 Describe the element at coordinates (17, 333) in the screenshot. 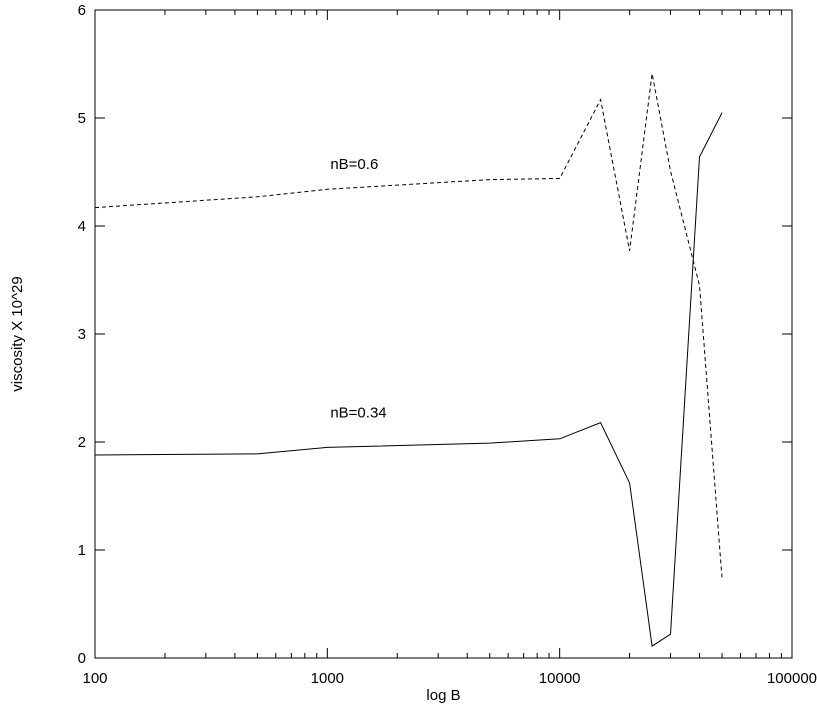

I see `y-axis-label: viscosity X 10^29` at that location.